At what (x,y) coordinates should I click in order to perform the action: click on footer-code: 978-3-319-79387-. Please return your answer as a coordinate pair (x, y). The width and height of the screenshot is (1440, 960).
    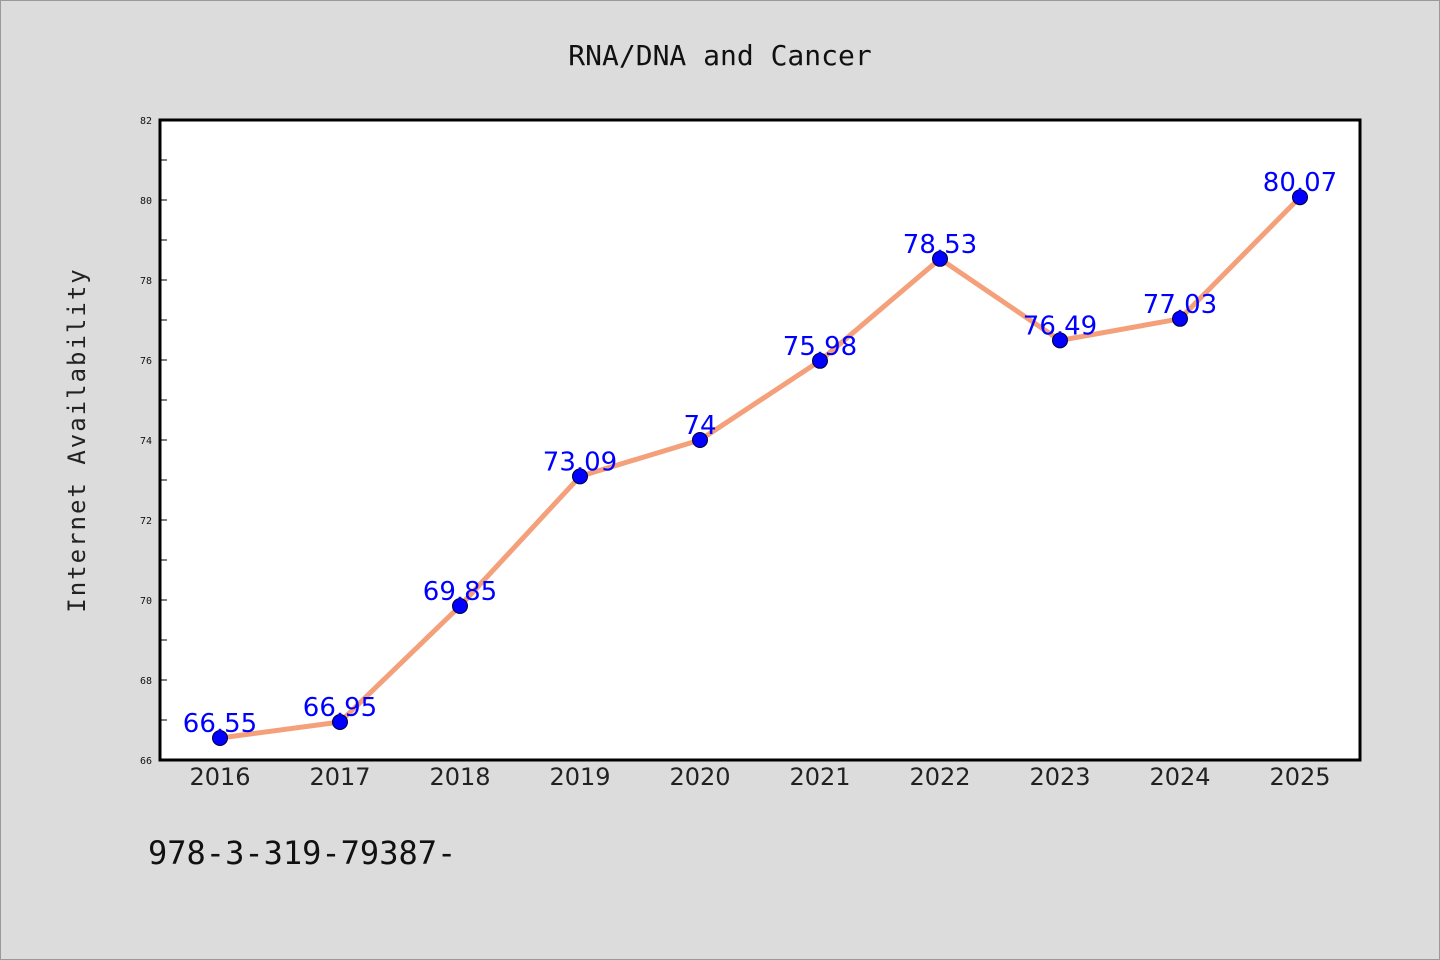
    Looking at the image, I should click on (302, 853).